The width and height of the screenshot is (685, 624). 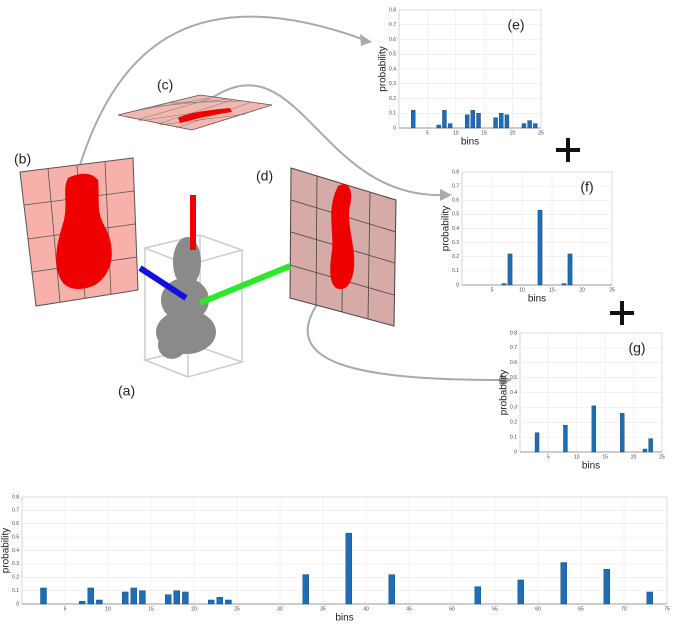 I want to click on chart-label: (e), so click(x=515, y=25).